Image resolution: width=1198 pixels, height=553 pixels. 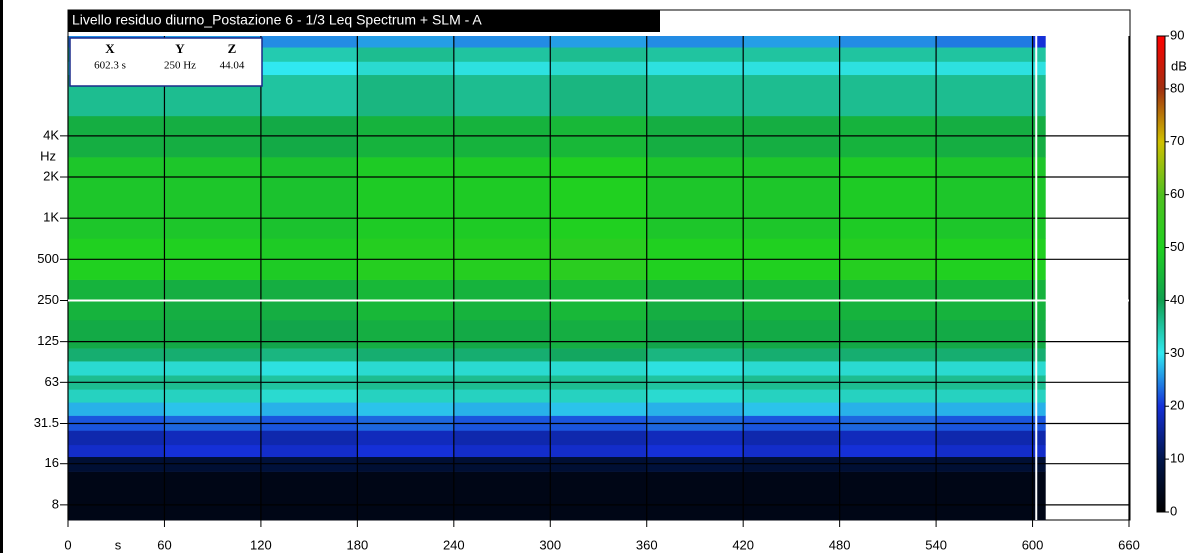 I want to click on y-tick-label: 500, so click(x=48, y=258).